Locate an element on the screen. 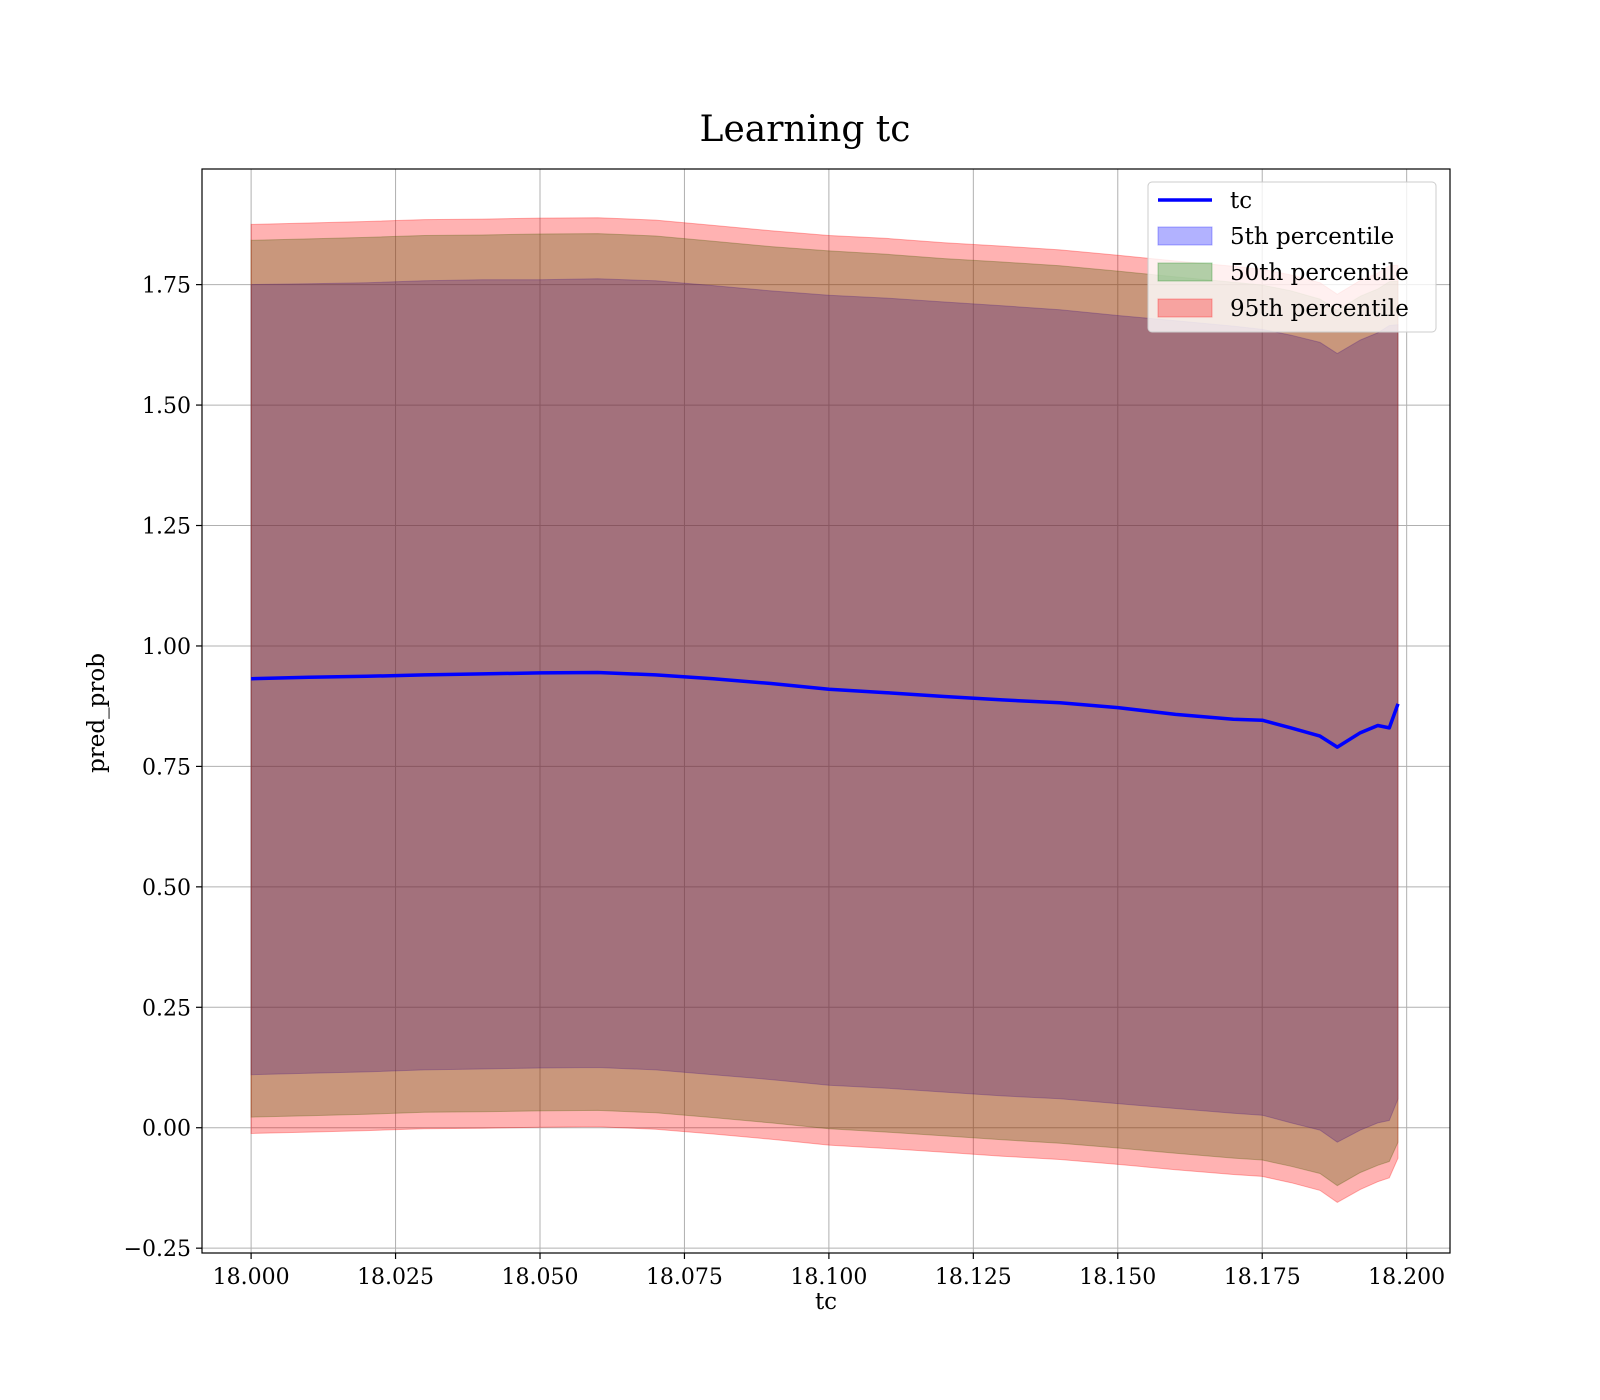  x-tick-label: 18.075 is located at coordinates (684, 1277).